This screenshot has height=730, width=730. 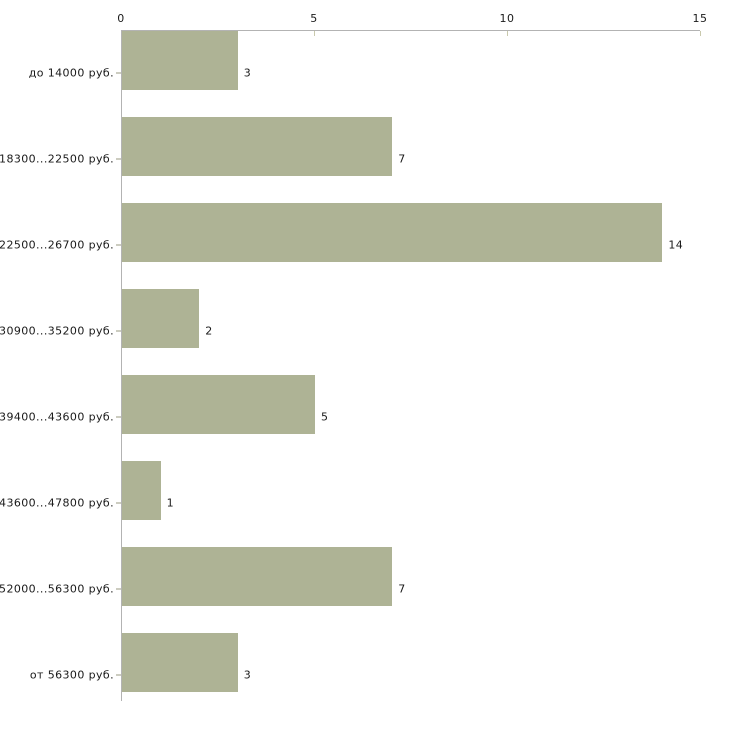 I want to click on category-label: от 56300 руб., so click(x=71, y=675).